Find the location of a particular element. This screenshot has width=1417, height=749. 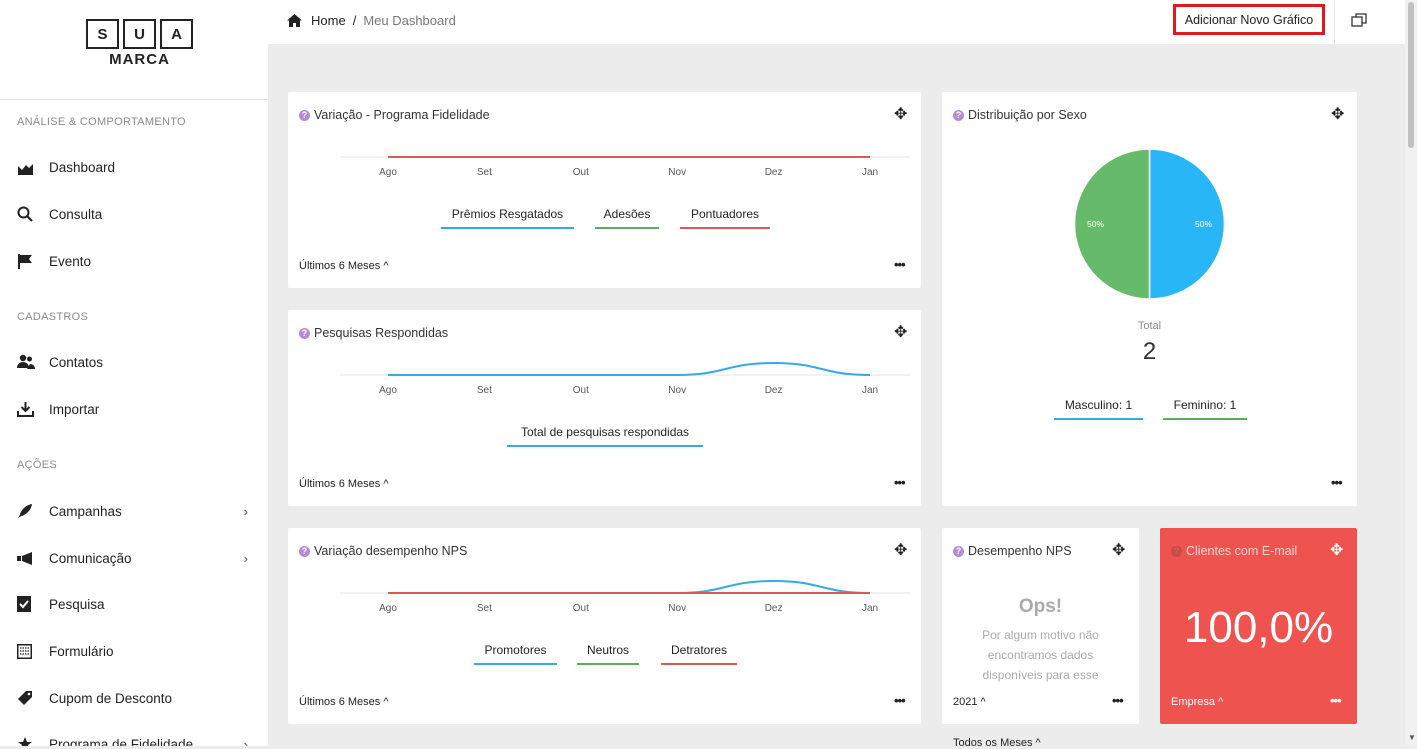

card-title: Variação - Programa Fidelidade is located at coordinates (402, 115).